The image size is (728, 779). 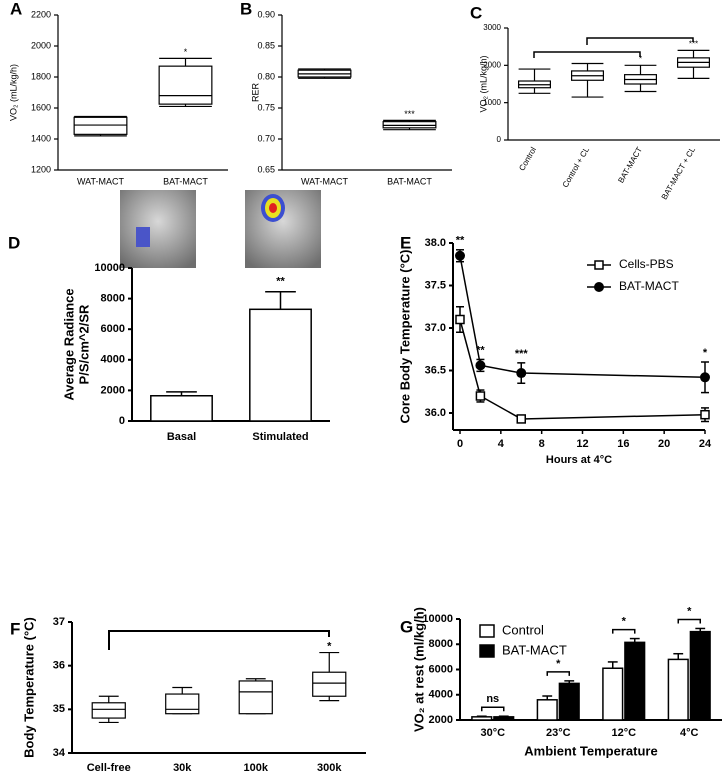 What do you see at coordinates (182, 768) in the screenshot?
I see `x-tick-label: 30k` at bounding box center [182, 768].